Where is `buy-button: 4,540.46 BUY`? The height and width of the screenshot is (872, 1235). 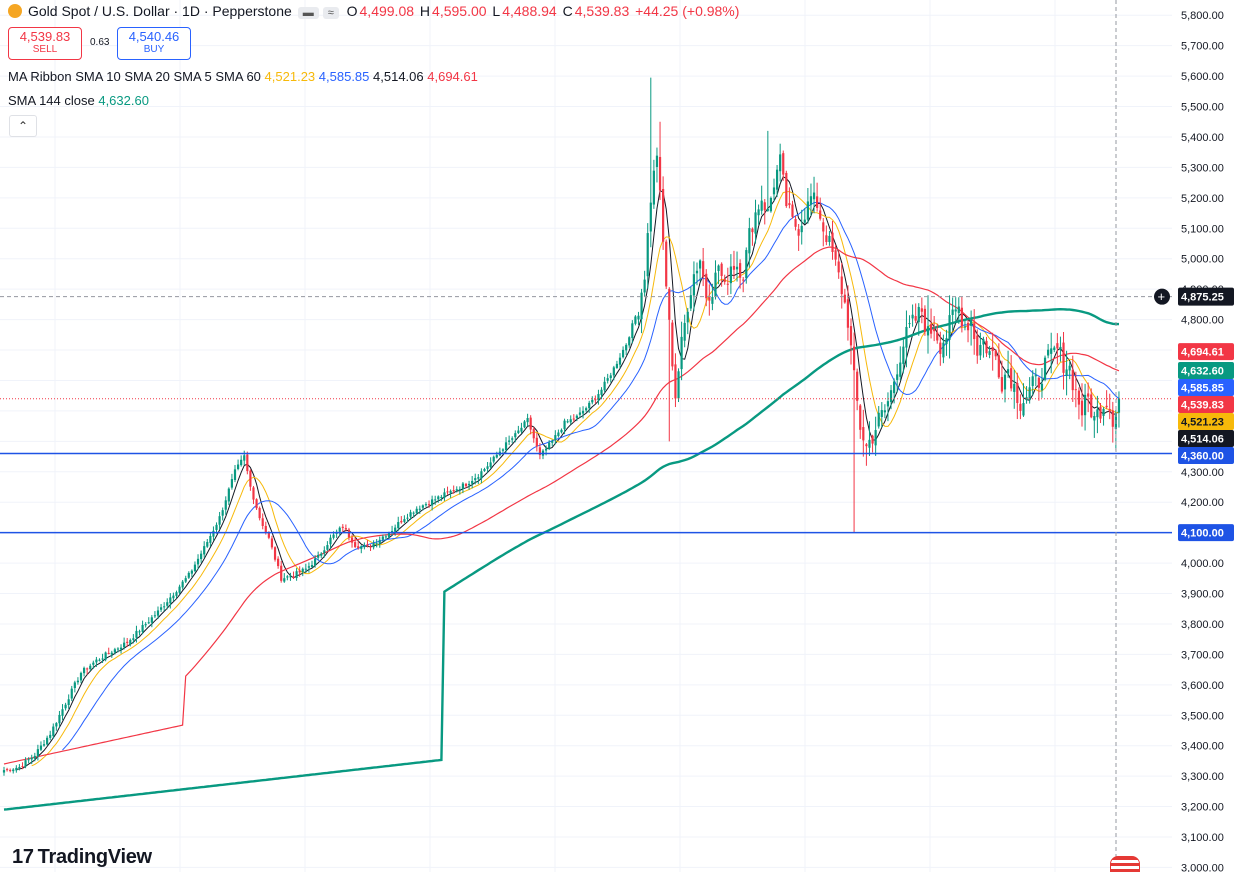
buy-button: 4,540.46 BUY is located at coordinates (154, 43).